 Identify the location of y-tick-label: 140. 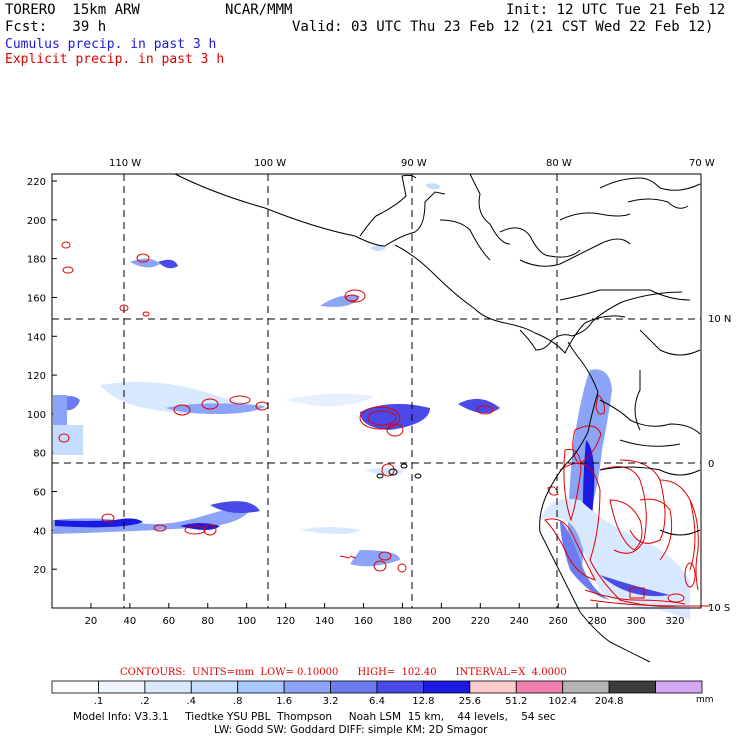
(36, 337).